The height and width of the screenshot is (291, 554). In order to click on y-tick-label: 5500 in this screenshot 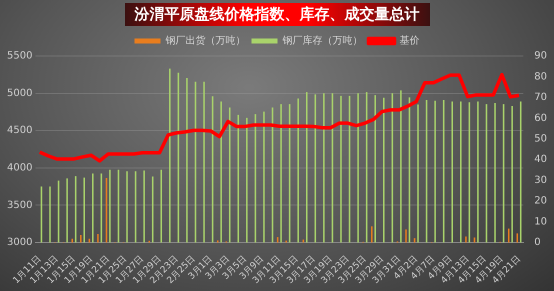, I will do `click(19, 56)`.